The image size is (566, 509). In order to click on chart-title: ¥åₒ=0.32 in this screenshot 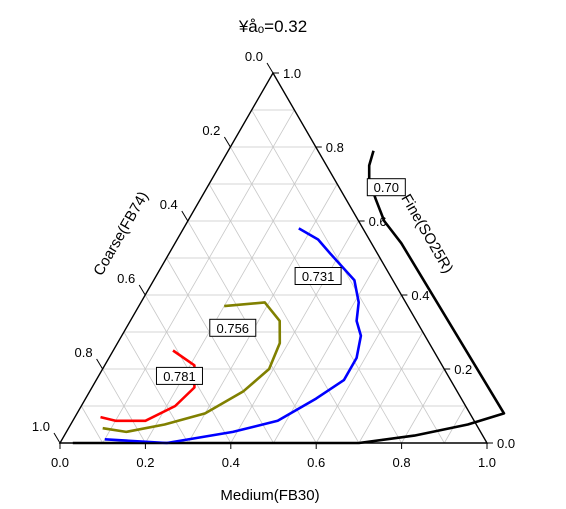, I will do `click(272, 26)`.